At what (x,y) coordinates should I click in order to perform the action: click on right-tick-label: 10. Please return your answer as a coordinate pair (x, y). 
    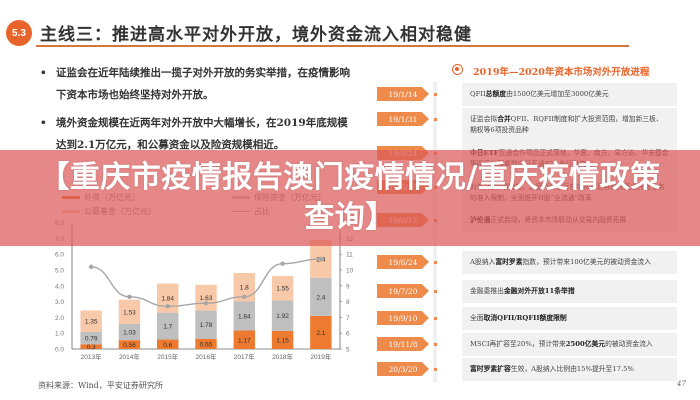
    Looking at the image, I should click on (350, 271).